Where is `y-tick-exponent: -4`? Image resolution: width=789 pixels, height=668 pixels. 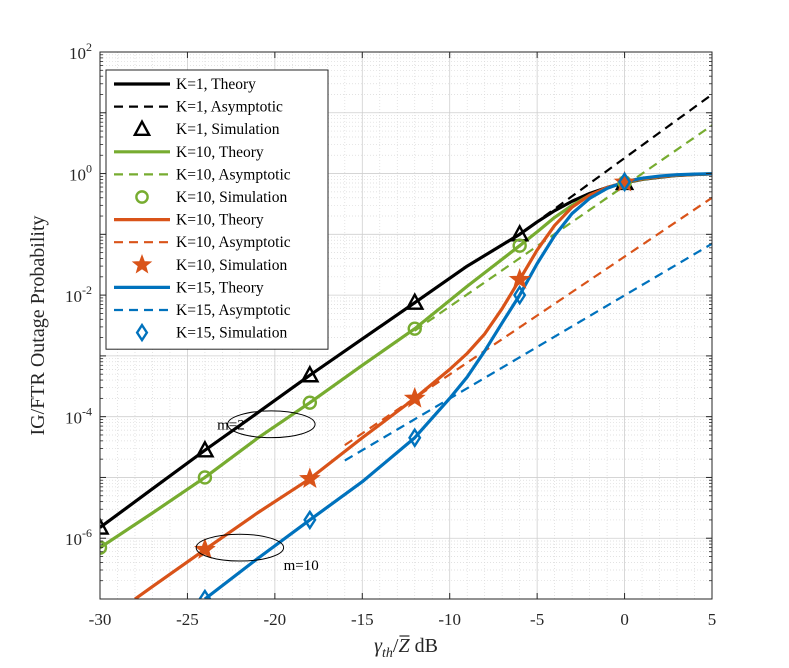 y-tick-exponent: -4 is located at coordinates (87, 412).